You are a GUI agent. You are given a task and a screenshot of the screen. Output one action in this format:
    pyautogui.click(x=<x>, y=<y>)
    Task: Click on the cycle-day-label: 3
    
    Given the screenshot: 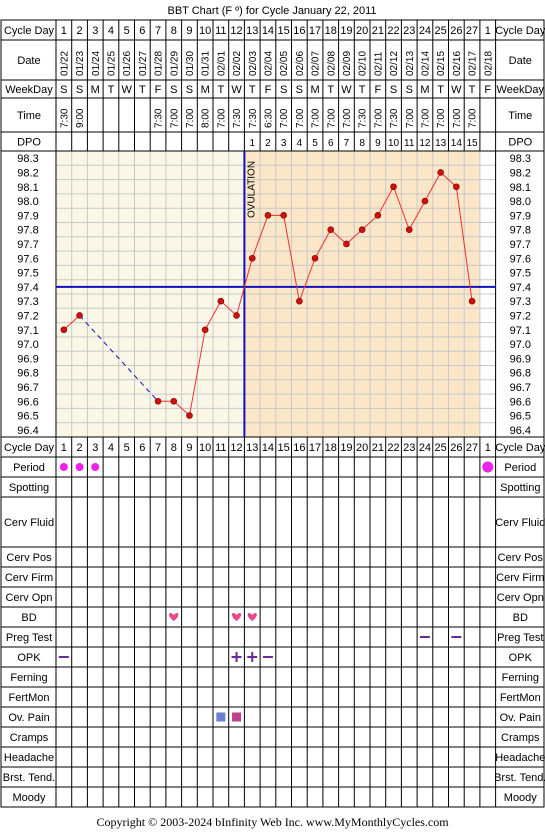 What is the action you would take?
    pyautogui.click(x=95, y=31)
    